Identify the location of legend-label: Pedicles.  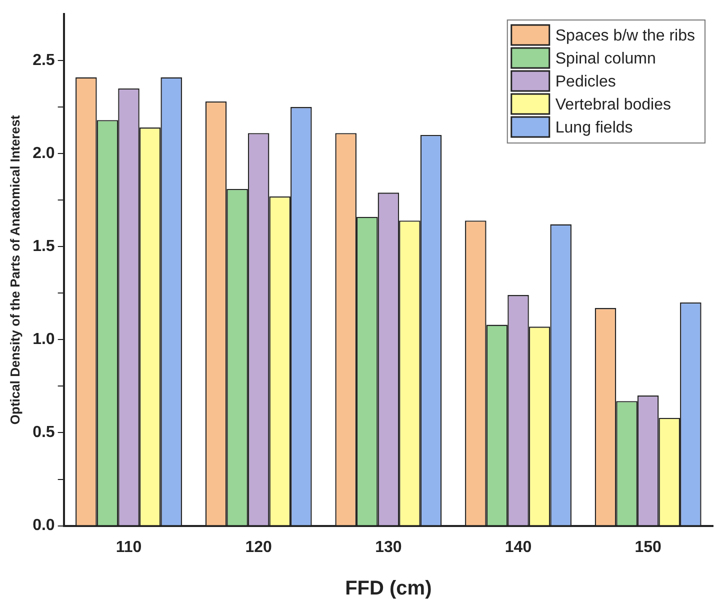
(585, 81).